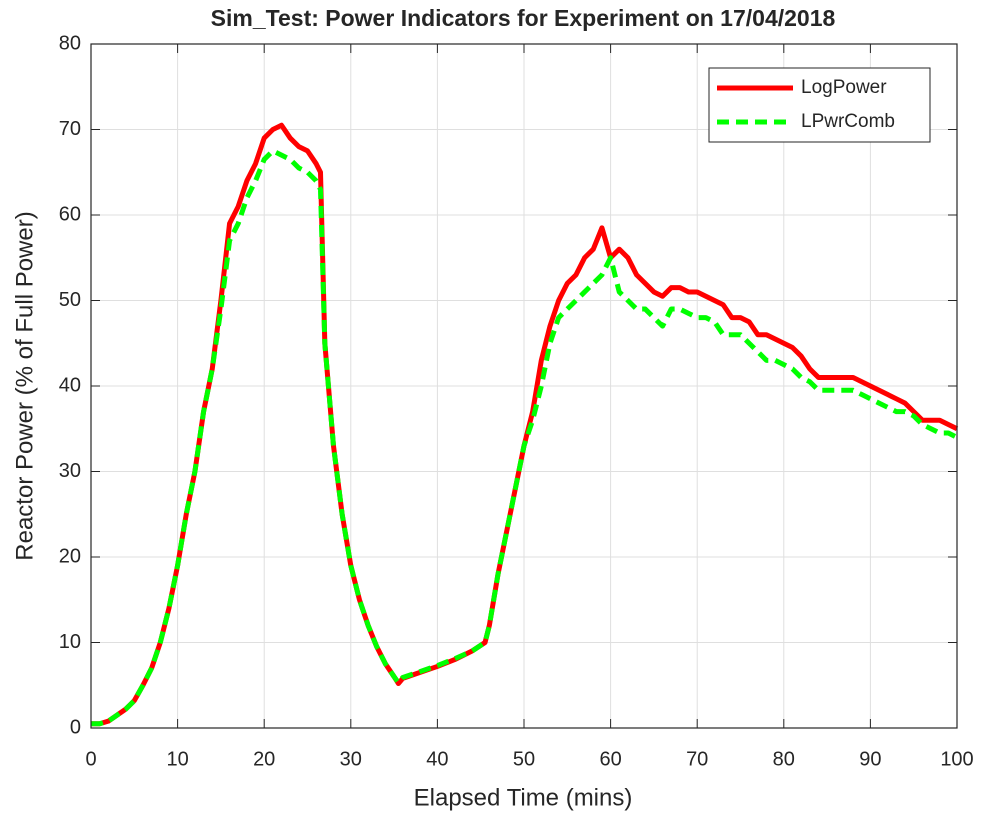 This screenshot has width=984, height=817. I want to click on y-tick-label: 40, so click(70, 385).